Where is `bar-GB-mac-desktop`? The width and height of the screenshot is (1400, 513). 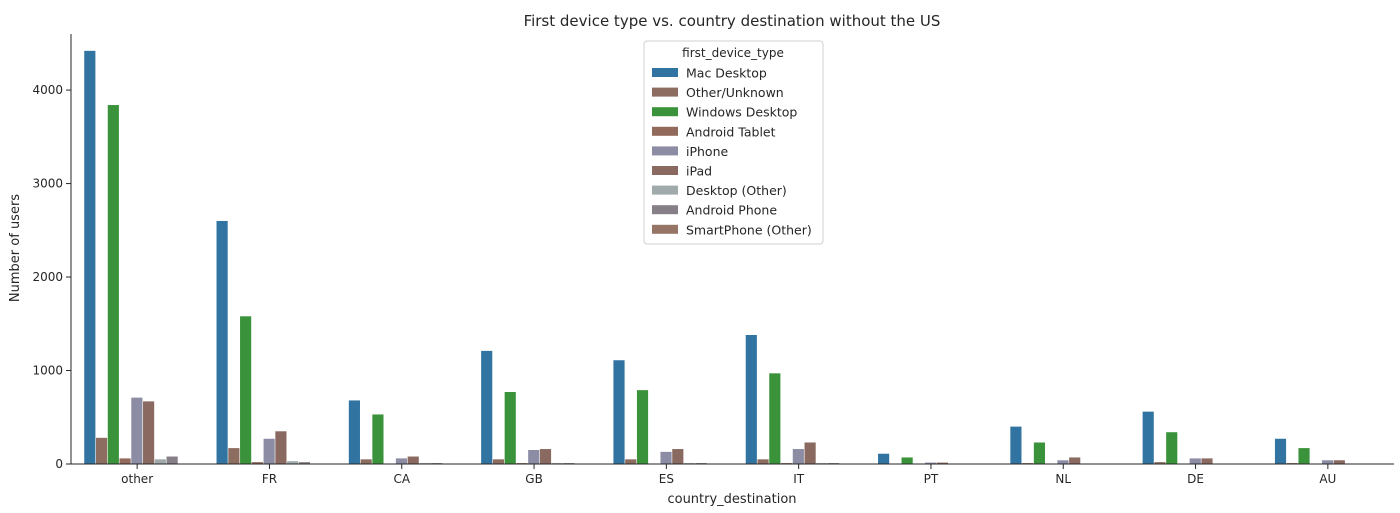
bar-GB-mac-desktop is located at coordinates (487, 407).